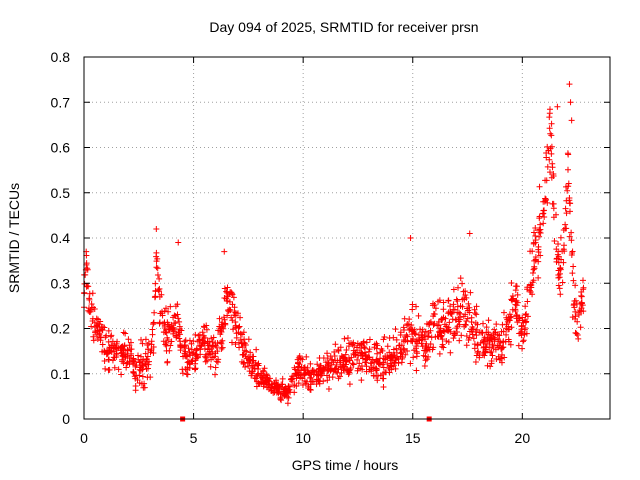  I want to click on y-tick-label: 0.5, so click(61, 193).